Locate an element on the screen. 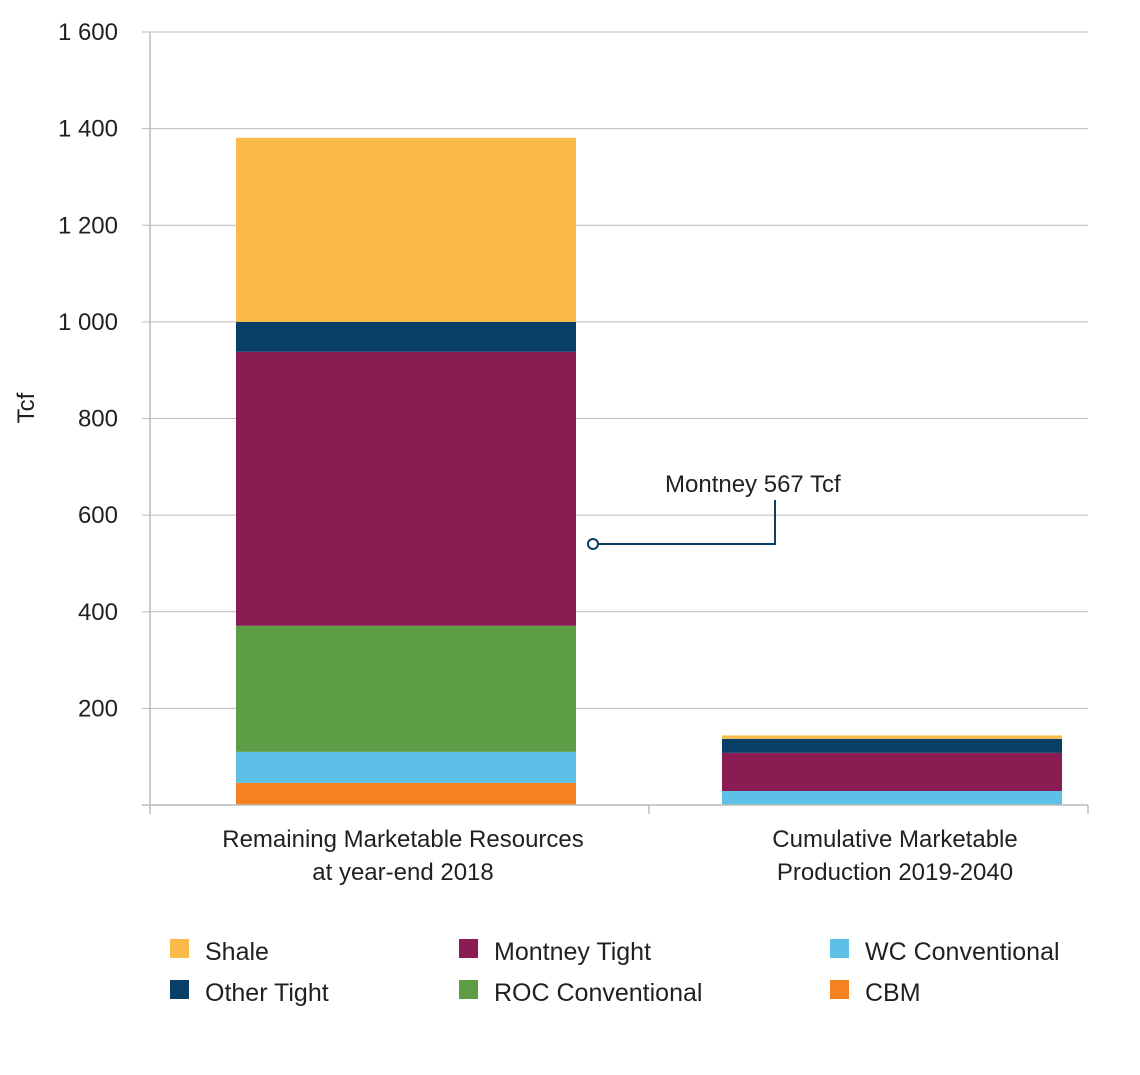 The width and height of the screenshot is (1140, 1075). category-label: at year-end 2018 is located at coordinates (402, 872).